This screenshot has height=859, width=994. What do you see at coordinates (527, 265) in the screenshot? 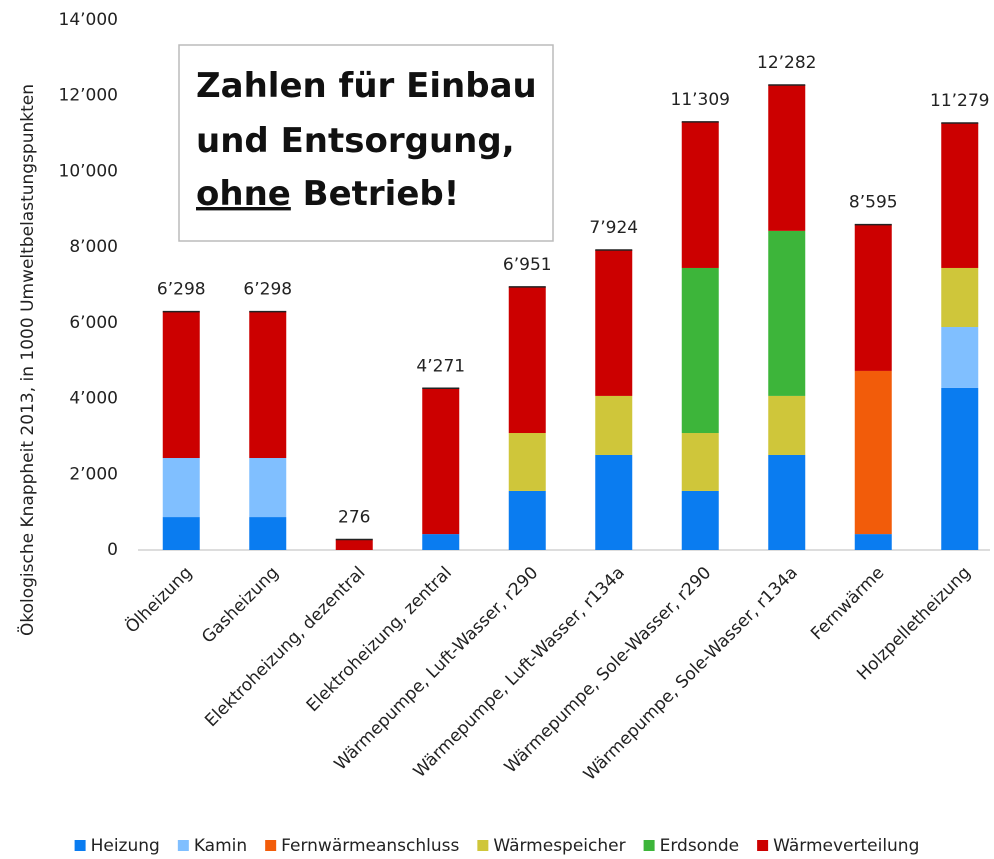
I see `total-label: 6’951` at bounding box center [527, 265].